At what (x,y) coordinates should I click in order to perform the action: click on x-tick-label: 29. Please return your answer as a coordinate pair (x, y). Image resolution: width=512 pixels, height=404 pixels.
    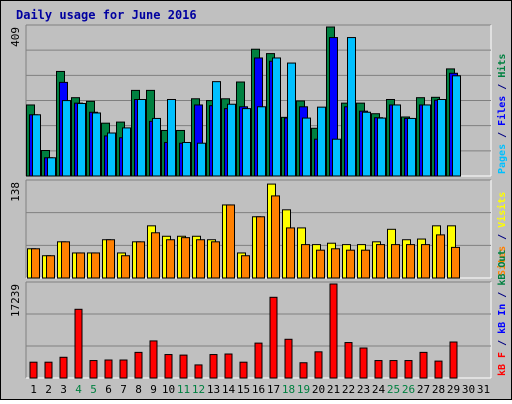
    Looking at the image, I should click on (453, 389).